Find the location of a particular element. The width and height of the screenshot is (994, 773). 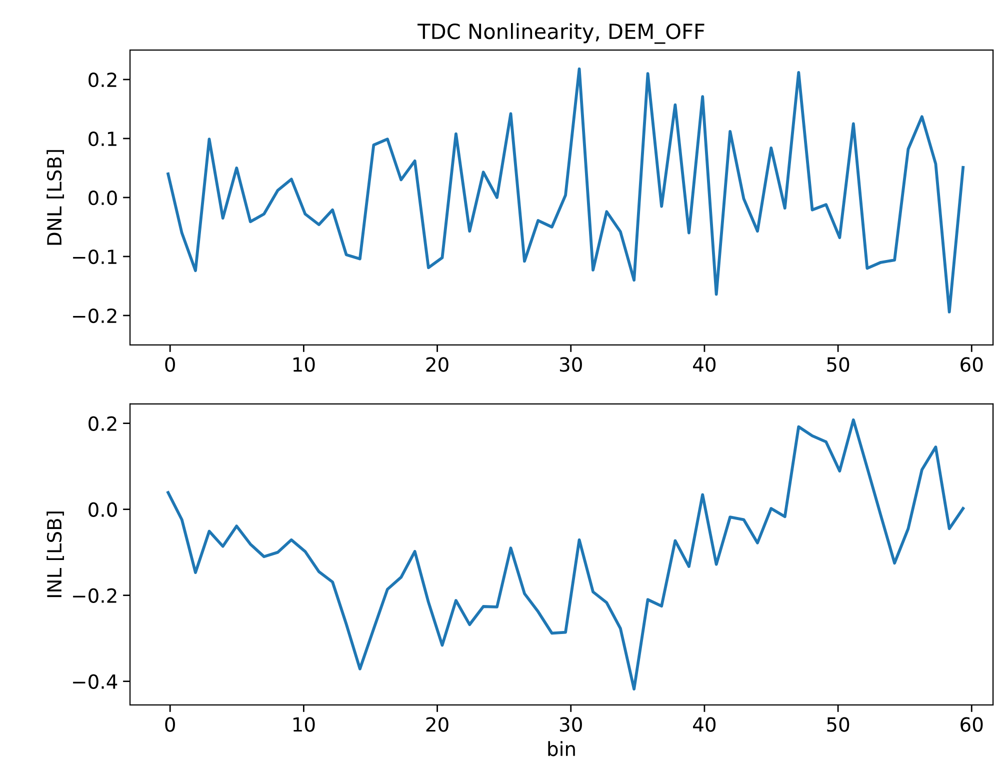

y-tick-label: −0.4 is located at coordinates (95, 681).